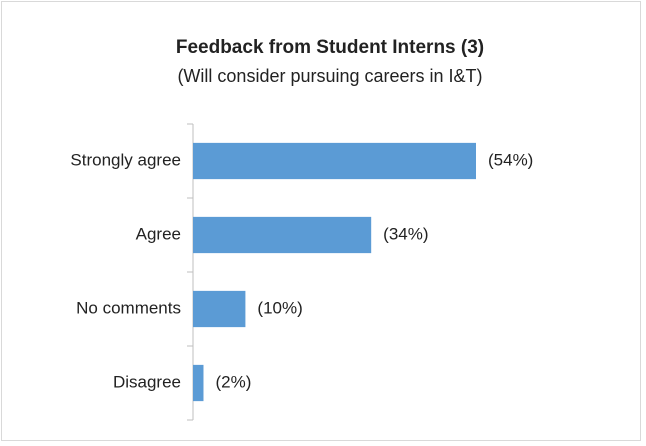 Image resolution: width=646 pixels, height=446 pixels. Describe the element at coordinates (330, 47) in the screenshot. I see `chart-title: Feedback from Student Interns (3)` at that location.